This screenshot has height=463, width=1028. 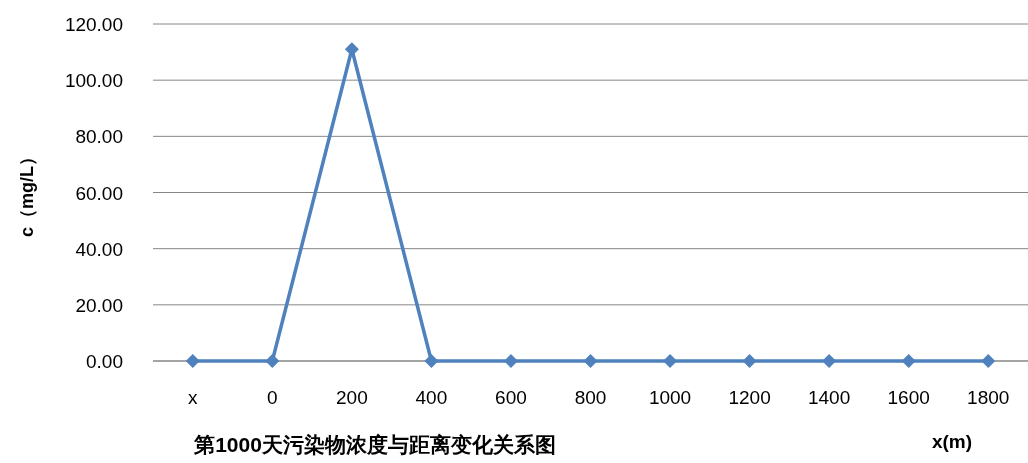 I want to click on xtick: x, so click(x=193, y=397).